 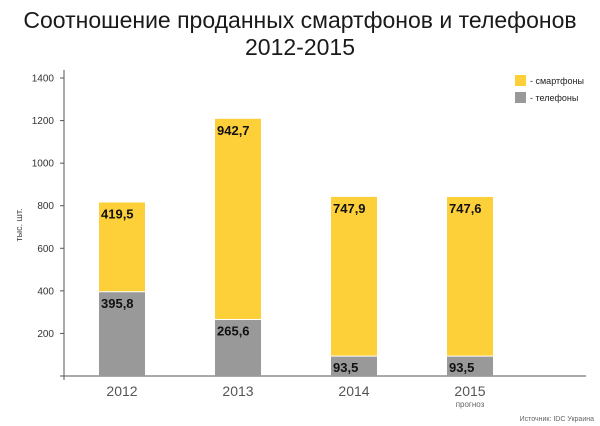 I want to click on data-label-smartphones: 942,7, so click(x=233, y=130).